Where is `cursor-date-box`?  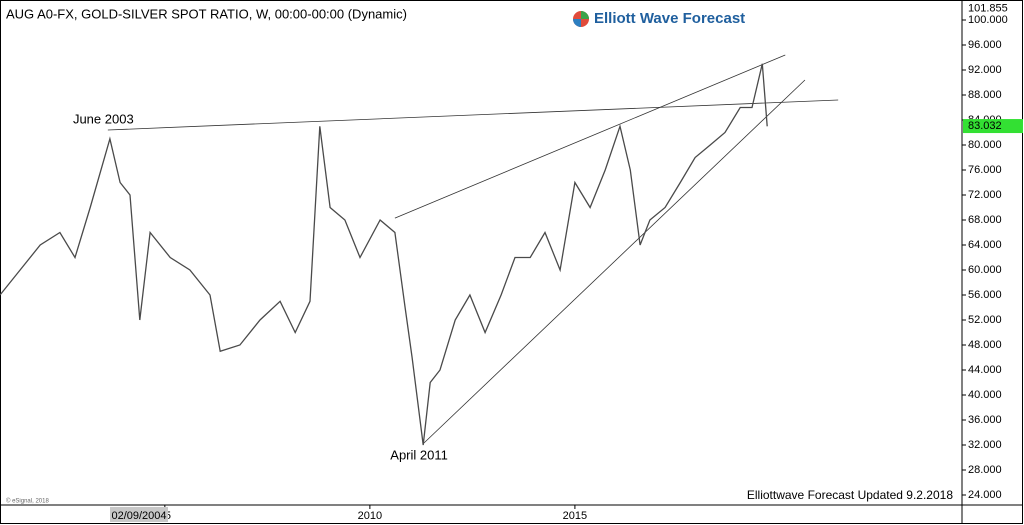 cursor-date-box is located at coordinates (139, 514).